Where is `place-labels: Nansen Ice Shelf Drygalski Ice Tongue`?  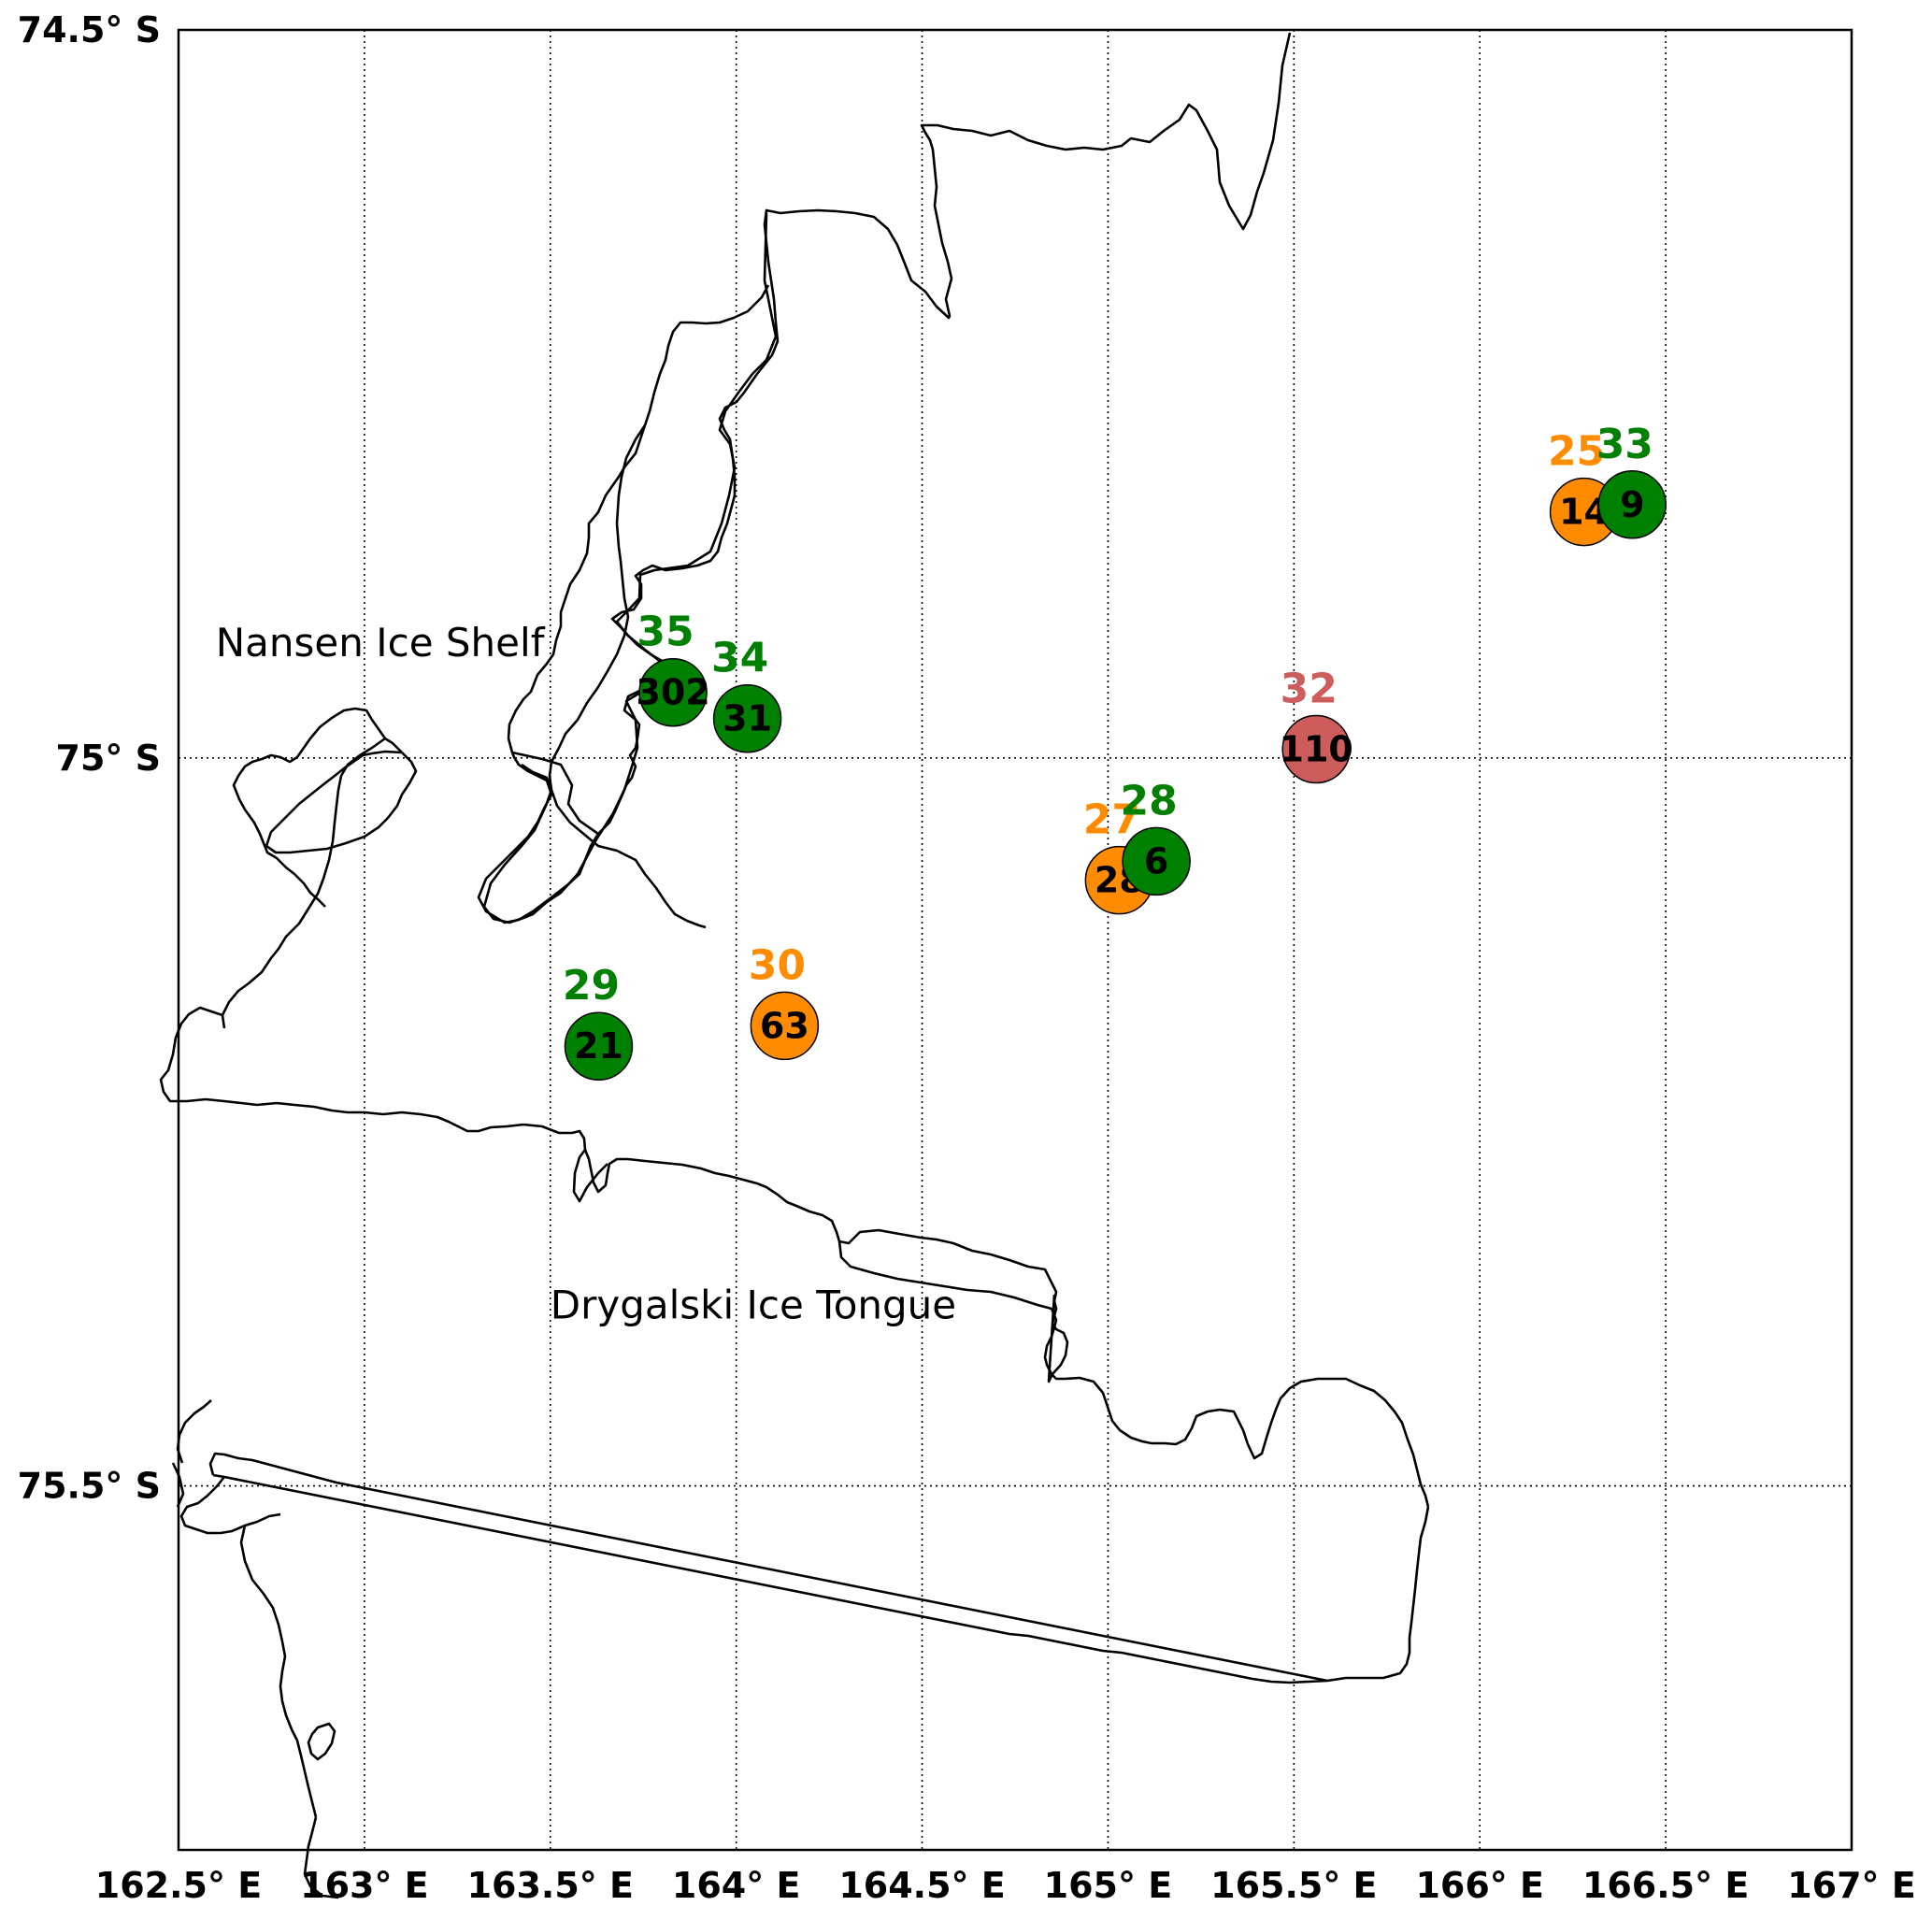 place-labels: Nansen Ice Shelf Drygalski Ice Tongue is located at coordinates (586, 974).